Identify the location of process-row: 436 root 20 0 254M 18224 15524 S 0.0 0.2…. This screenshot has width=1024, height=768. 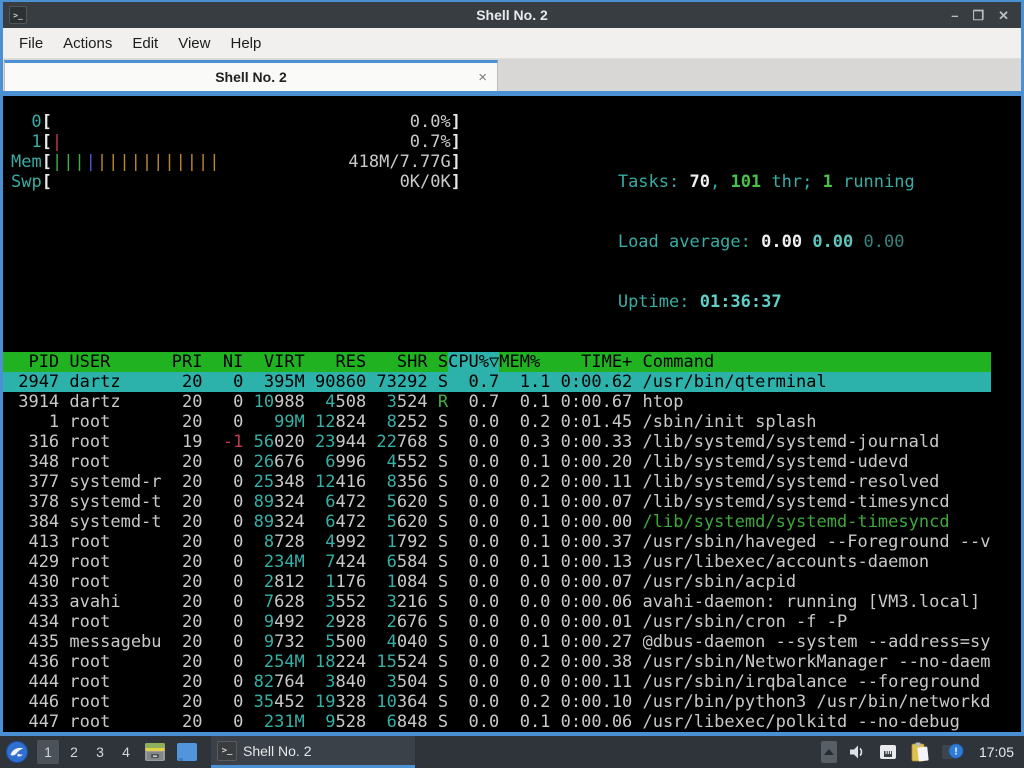
(497, 662).